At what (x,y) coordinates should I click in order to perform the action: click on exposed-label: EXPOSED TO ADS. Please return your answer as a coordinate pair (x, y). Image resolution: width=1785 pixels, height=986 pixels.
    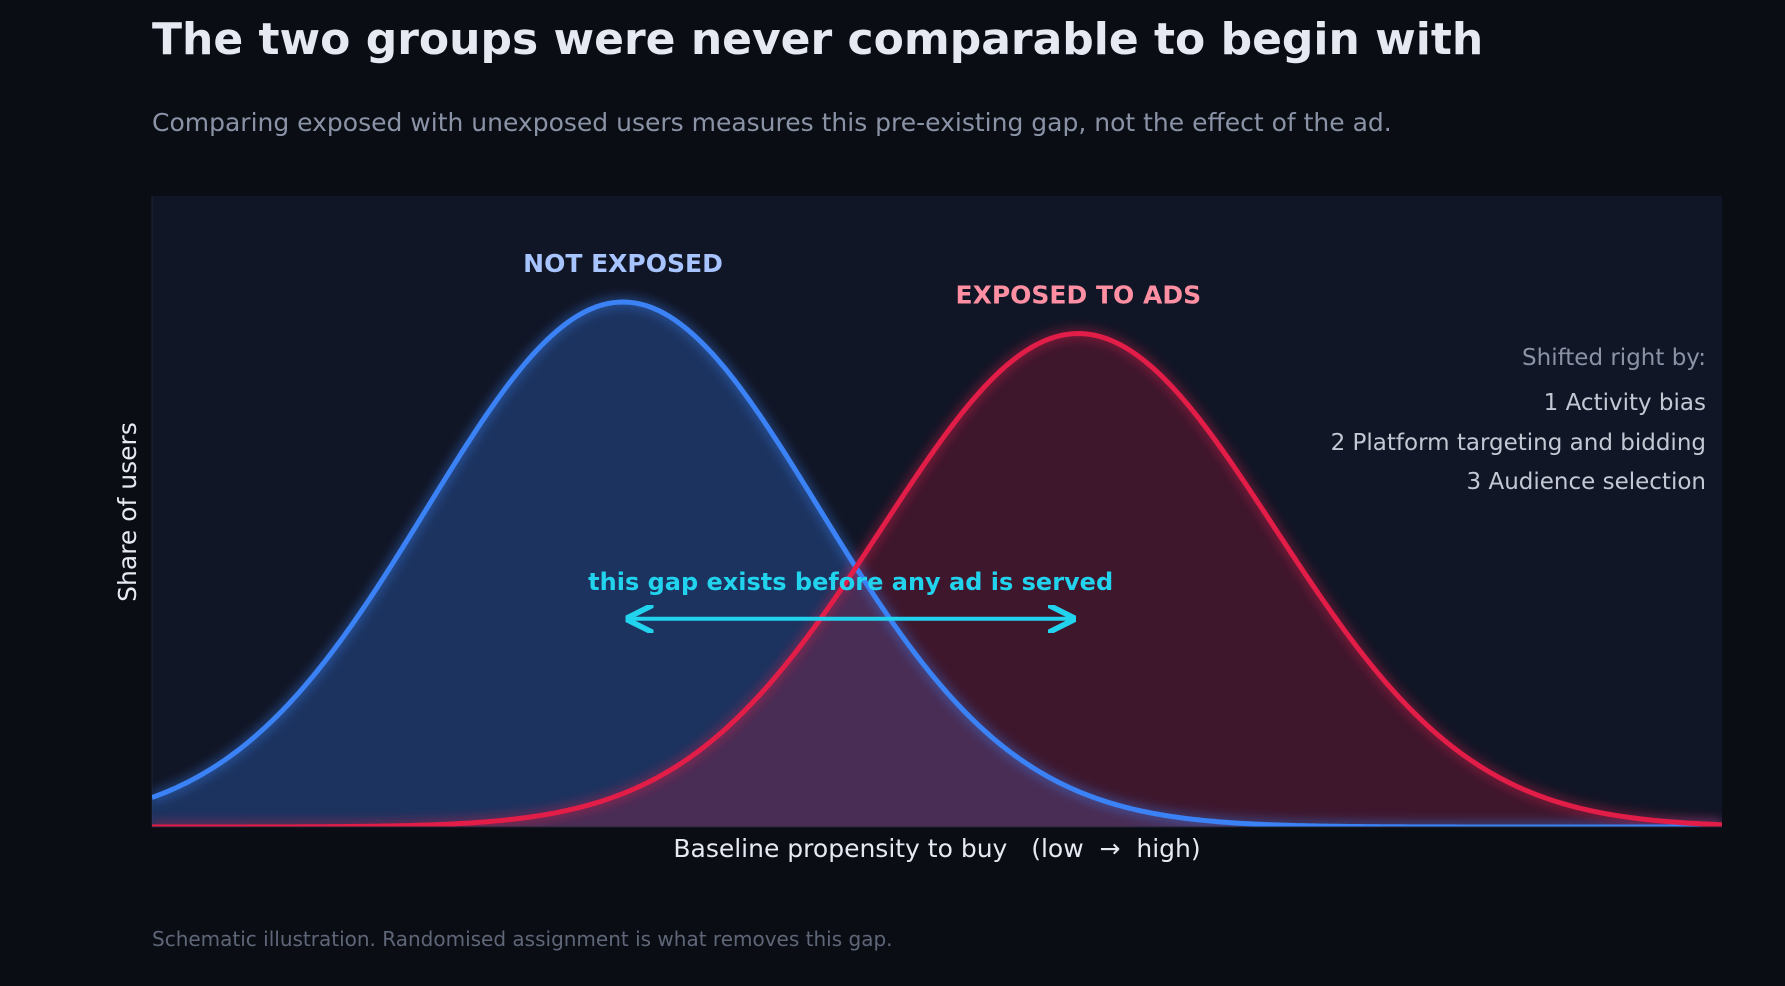
    Looking at the image, I should click on (1079, 295).